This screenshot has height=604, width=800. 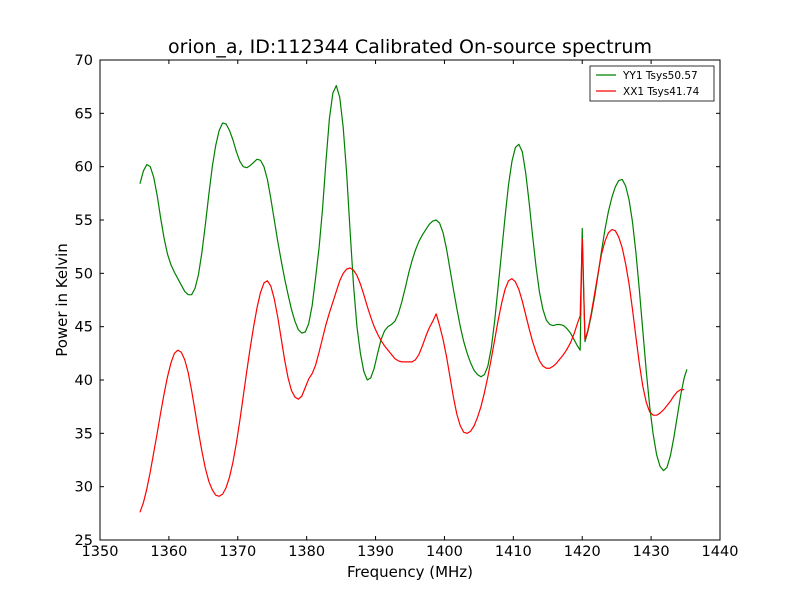 I want to click on y-tick-label: 30, so click(x=84, y=488).